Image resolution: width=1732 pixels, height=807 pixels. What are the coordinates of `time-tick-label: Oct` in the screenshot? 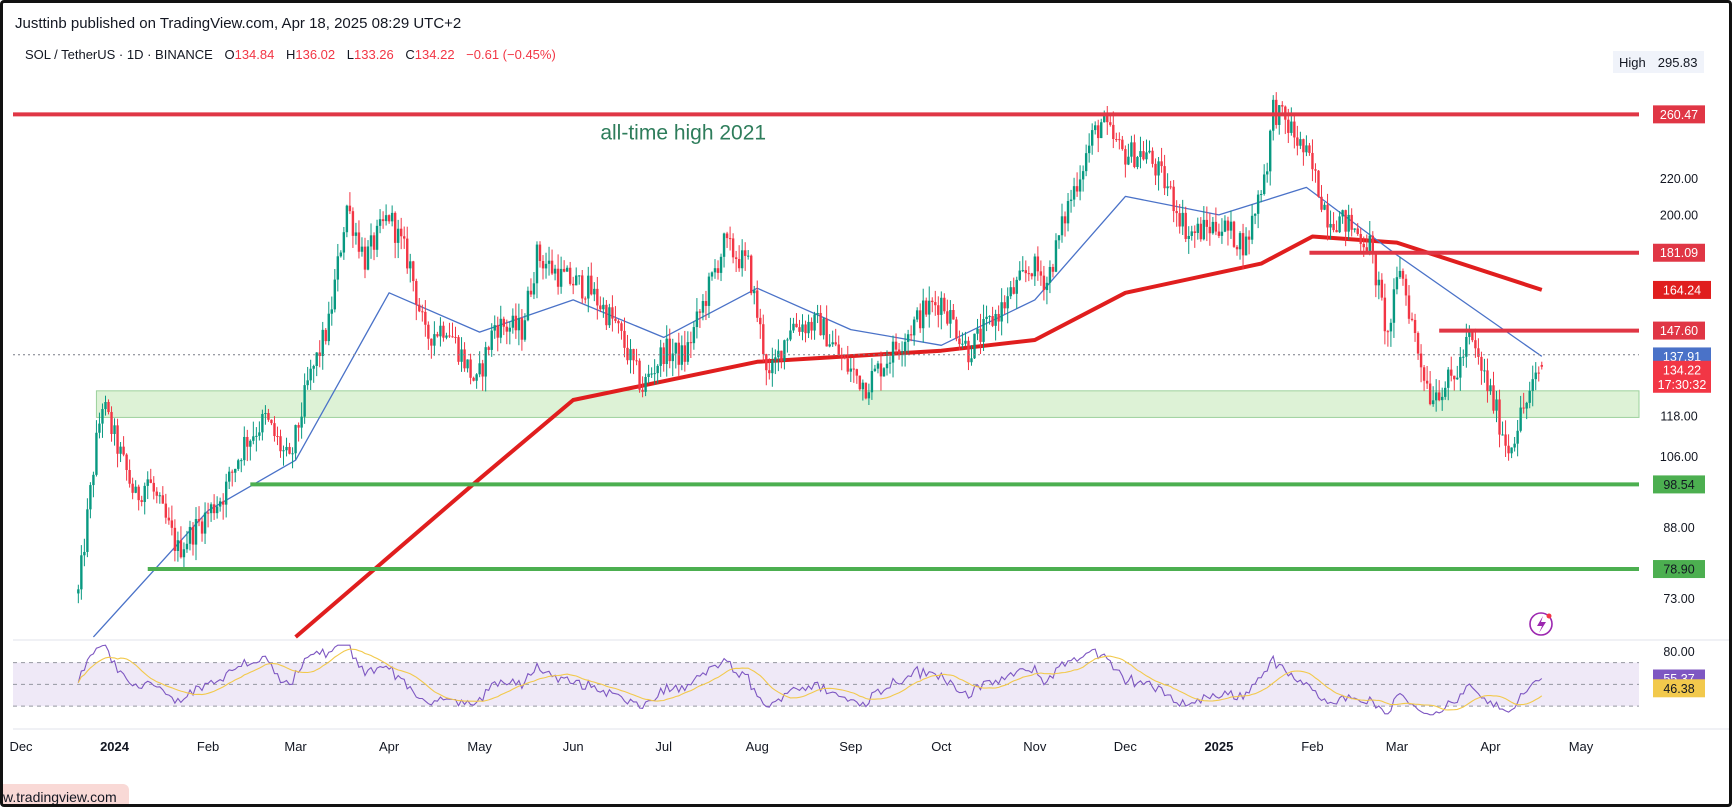 It's located at (941, 746).